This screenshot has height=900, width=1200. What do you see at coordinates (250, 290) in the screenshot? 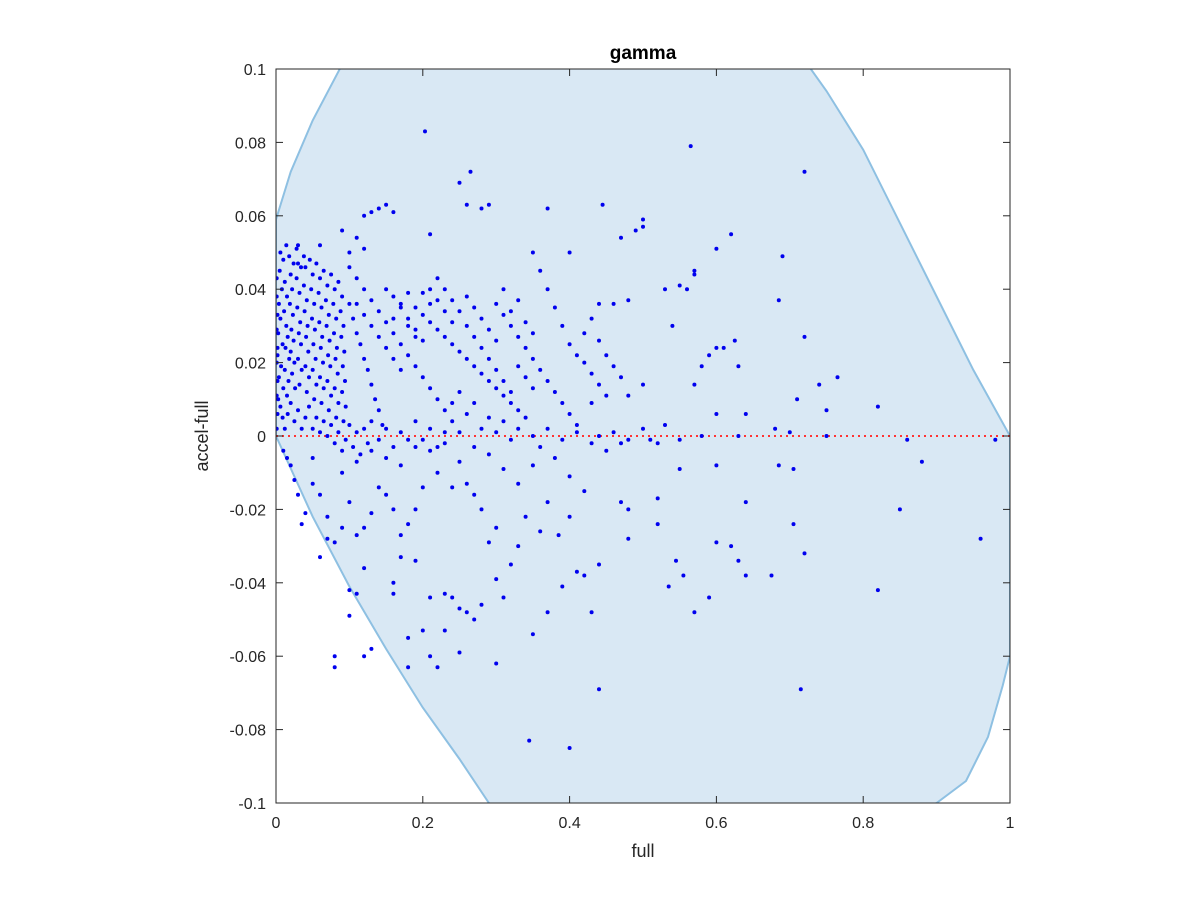
I see `y-tick-label: 0.04` at bounding box center [250, 290].